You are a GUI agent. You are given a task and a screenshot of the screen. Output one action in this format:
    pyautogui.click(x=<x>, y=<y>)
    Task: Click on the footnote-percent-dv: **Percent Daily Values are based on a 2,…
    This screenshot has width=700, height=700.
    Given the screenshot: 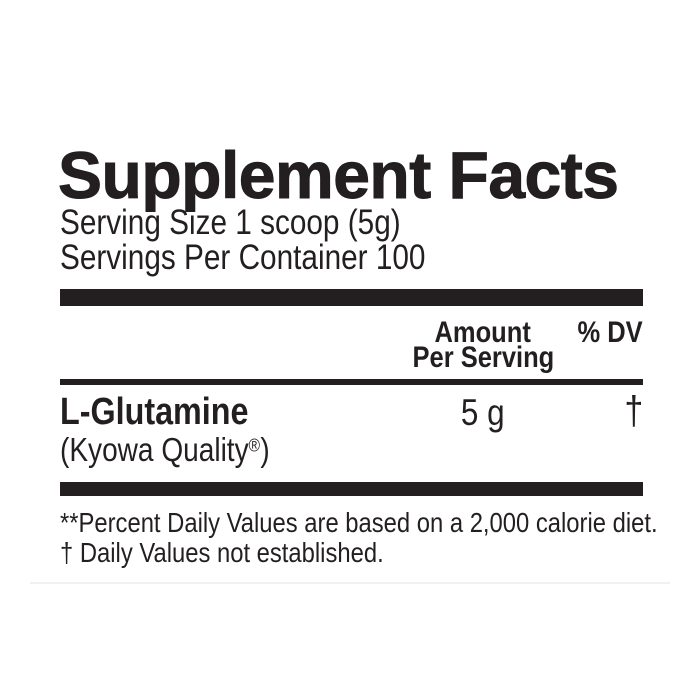 What is the action you would take?
    pyautogui.click(x=359, y=522)
    